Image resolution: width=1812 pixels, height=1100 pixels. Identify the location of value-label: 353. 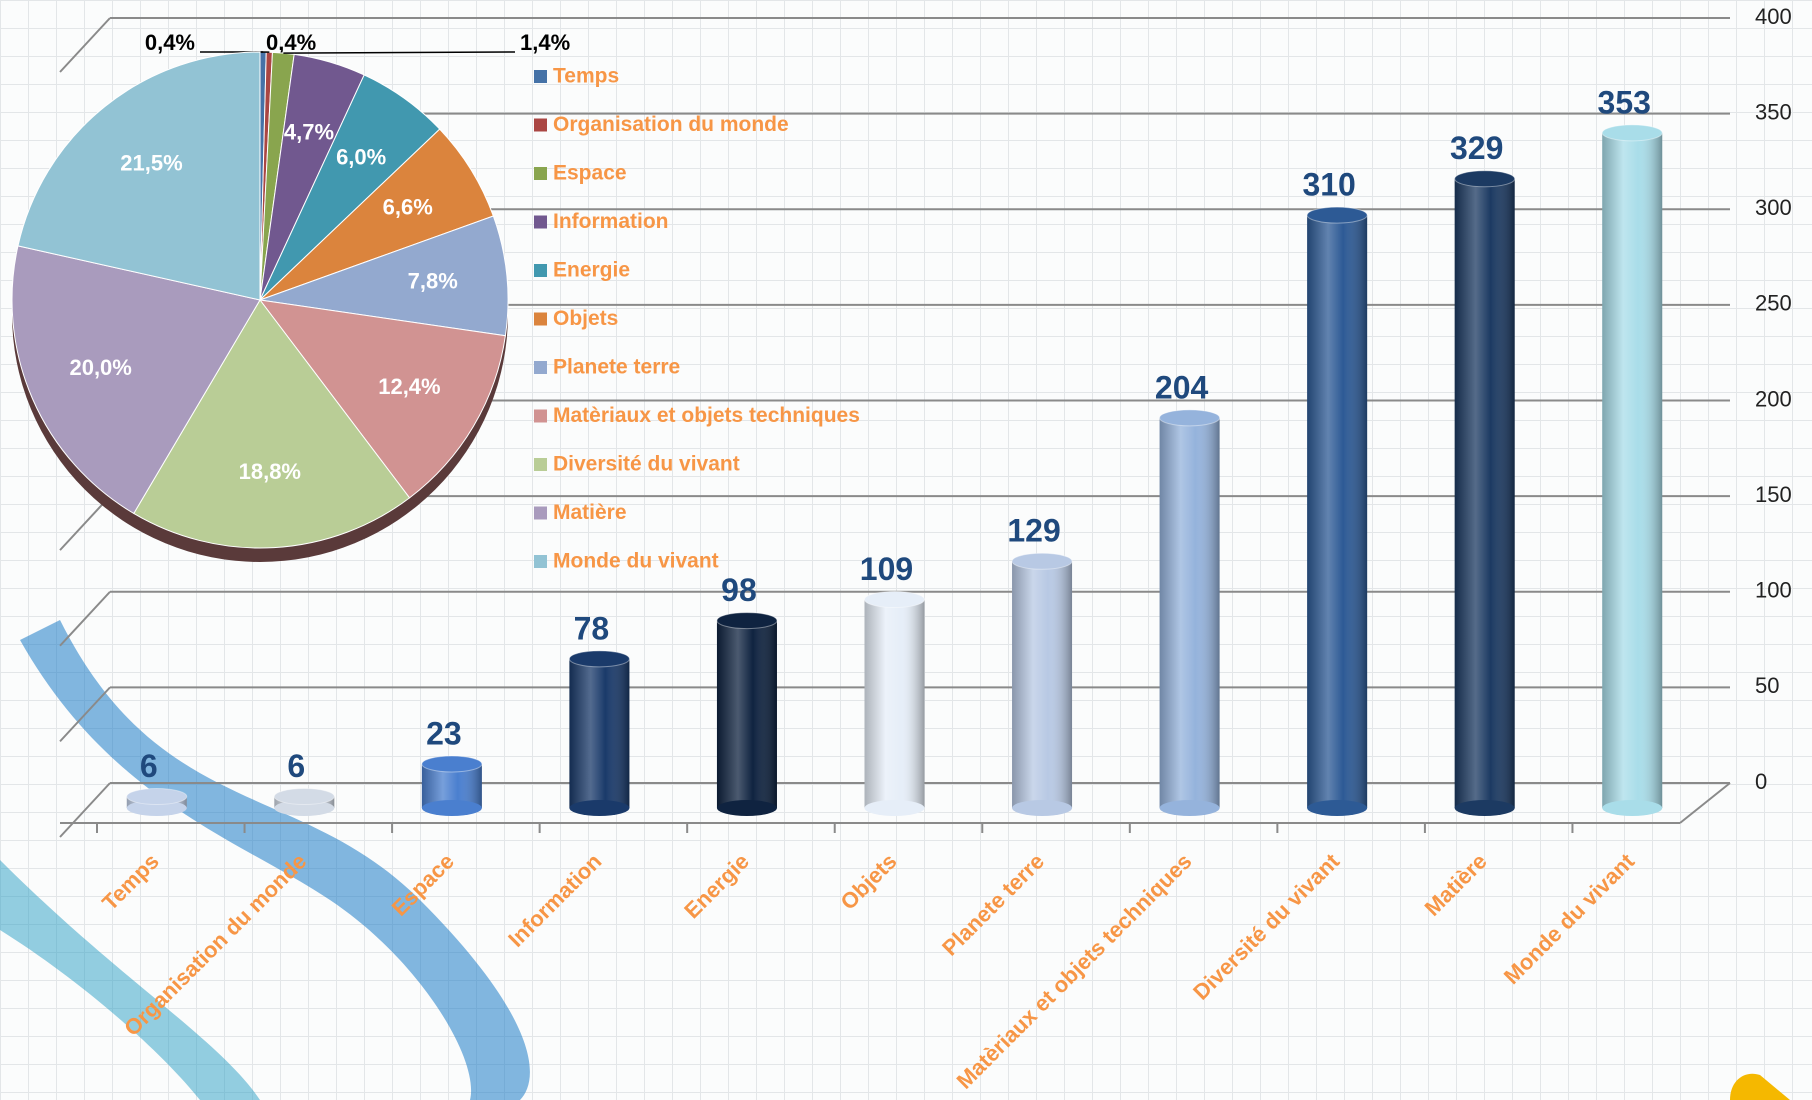
(1624, 102).